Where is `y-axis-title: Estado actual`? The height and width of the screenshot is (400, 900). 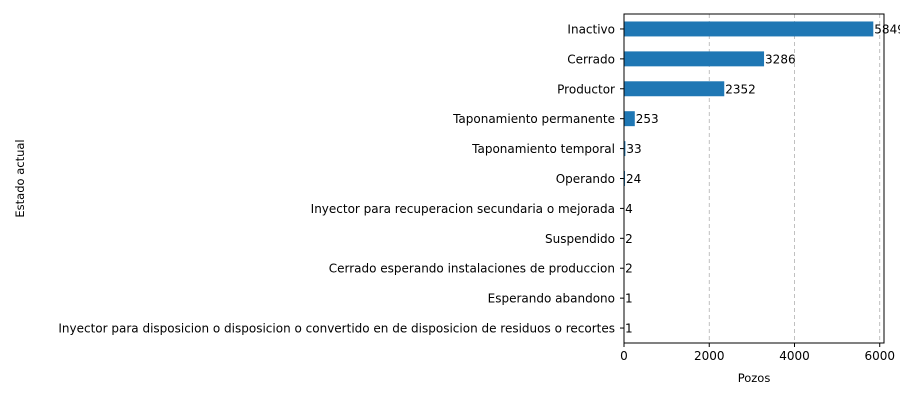 y-axis-title: Estado actual is located at coordinates (20, 178).